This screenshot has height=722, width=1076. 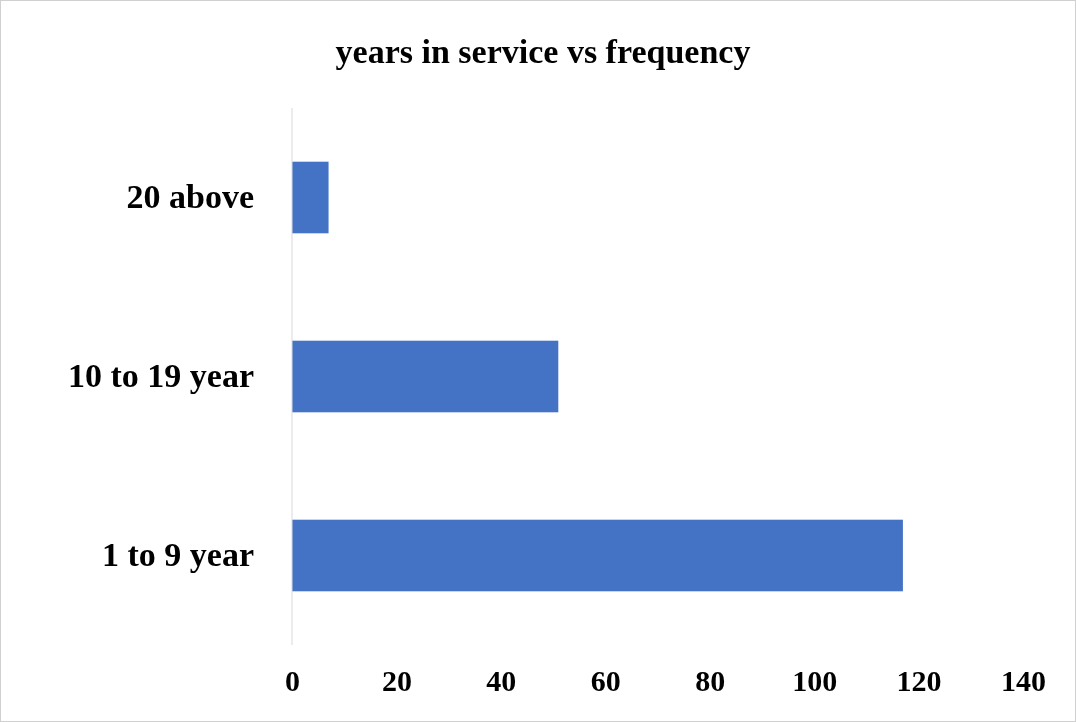 I want to click on x-tick-label: 60, so click(x=605, y=681).